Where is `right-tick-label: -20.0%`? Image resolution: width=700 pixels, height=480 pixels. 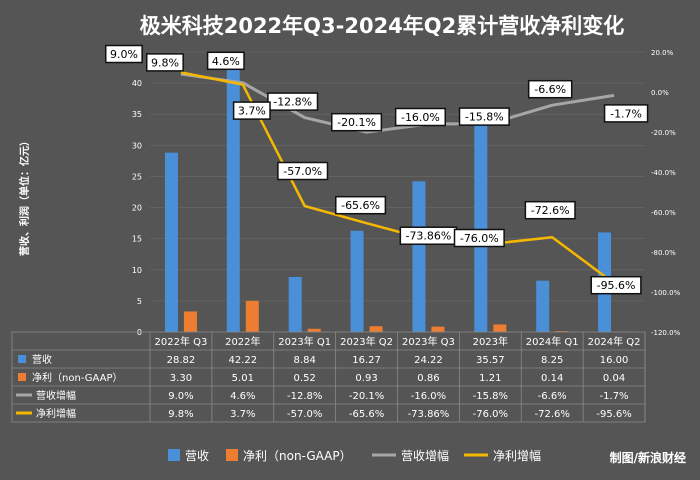
right-tick-label: -20.0% is located at coordinates (663, 133).